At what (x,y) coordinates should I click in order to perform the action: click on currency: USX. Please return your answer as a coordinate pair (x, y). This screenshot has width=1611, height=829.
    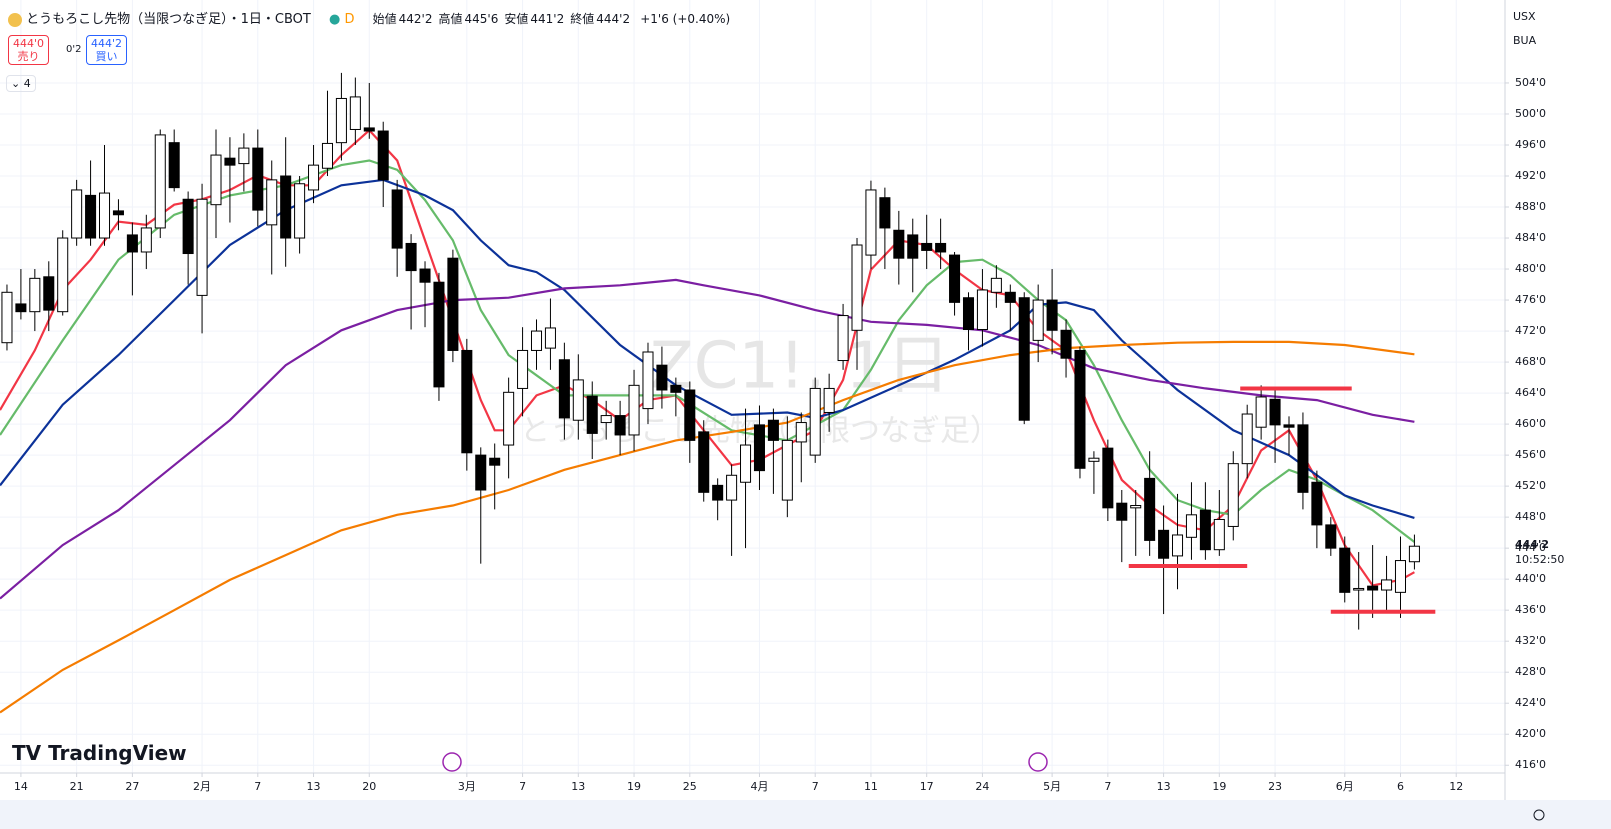
    Looking at the image, I should click on (1524, 16).